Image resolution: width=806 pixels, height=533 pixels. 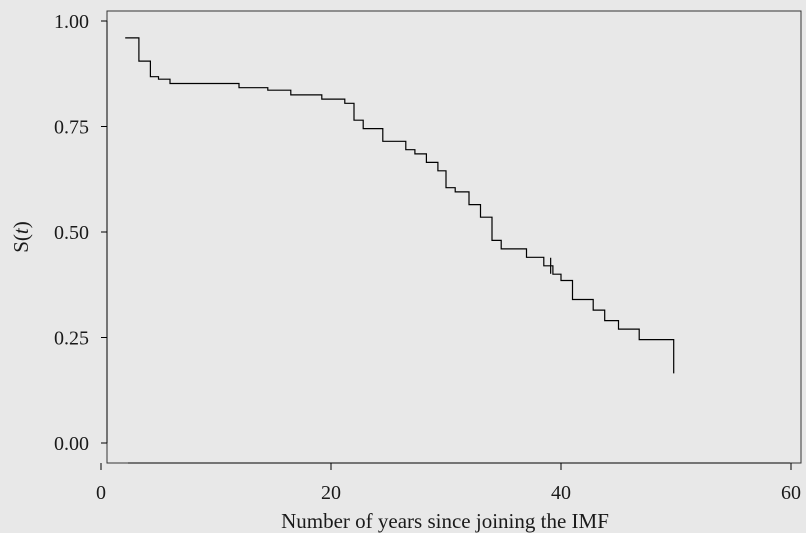 What do you see at coordinates (101, 493) in the screenshot?
I see `x-tick-label: 0` at bounding box center [101, 493].